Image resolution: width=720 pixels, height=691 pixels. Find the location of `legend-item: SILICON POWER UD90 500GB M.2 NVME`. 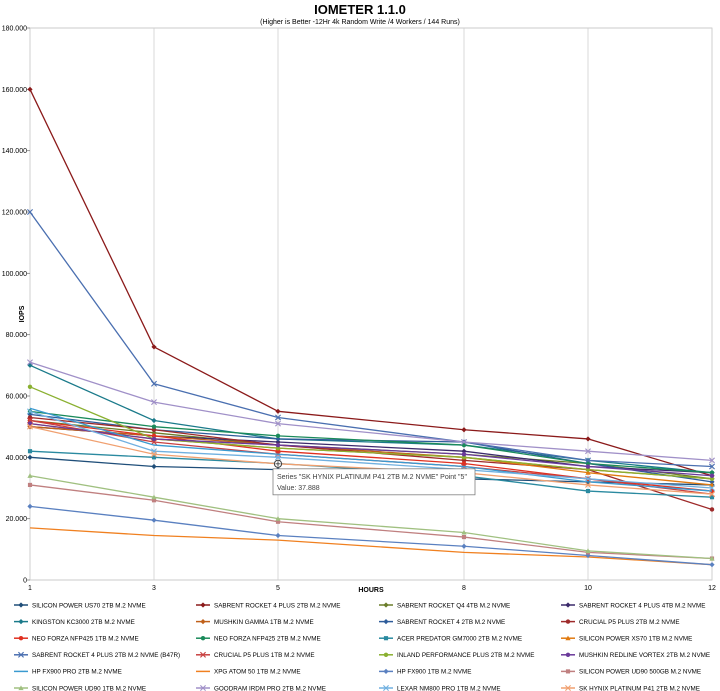

legend-item: SILICON POWER UD90 500GB M.2 NVME is located at coordinates (631, 672).